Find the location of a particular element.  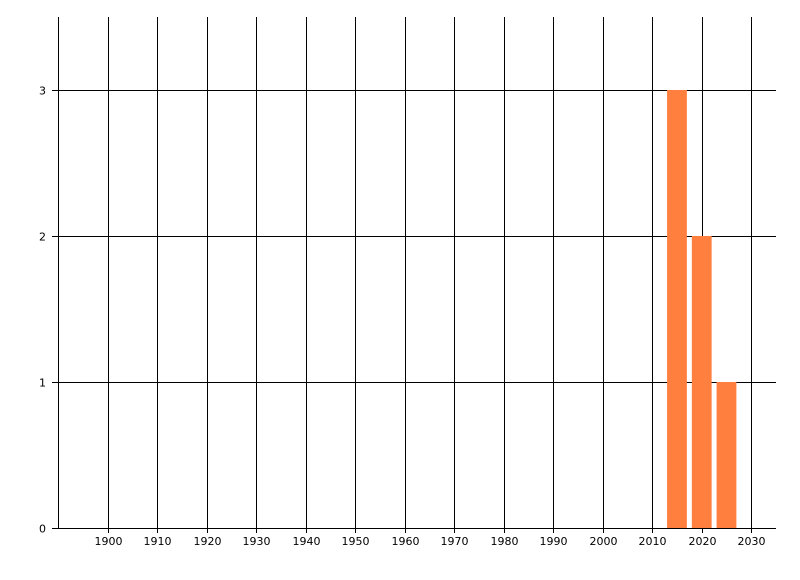

x-tick-label: 2010 is located at coordinates (653, 541).